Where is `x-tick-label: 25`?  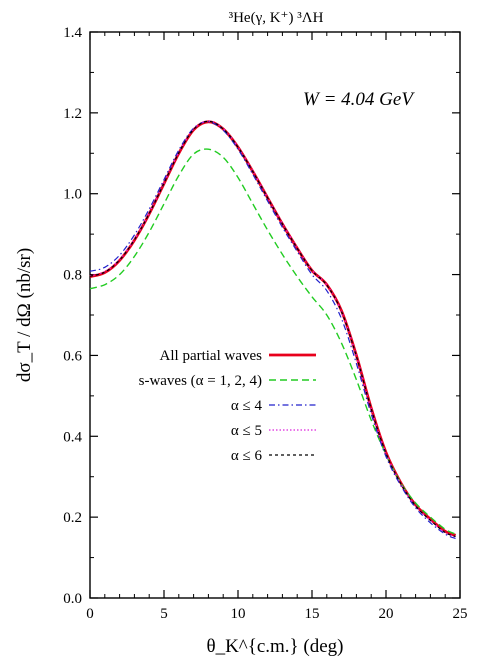
x-tick-label: 25 is located at coordinates (460, 614).